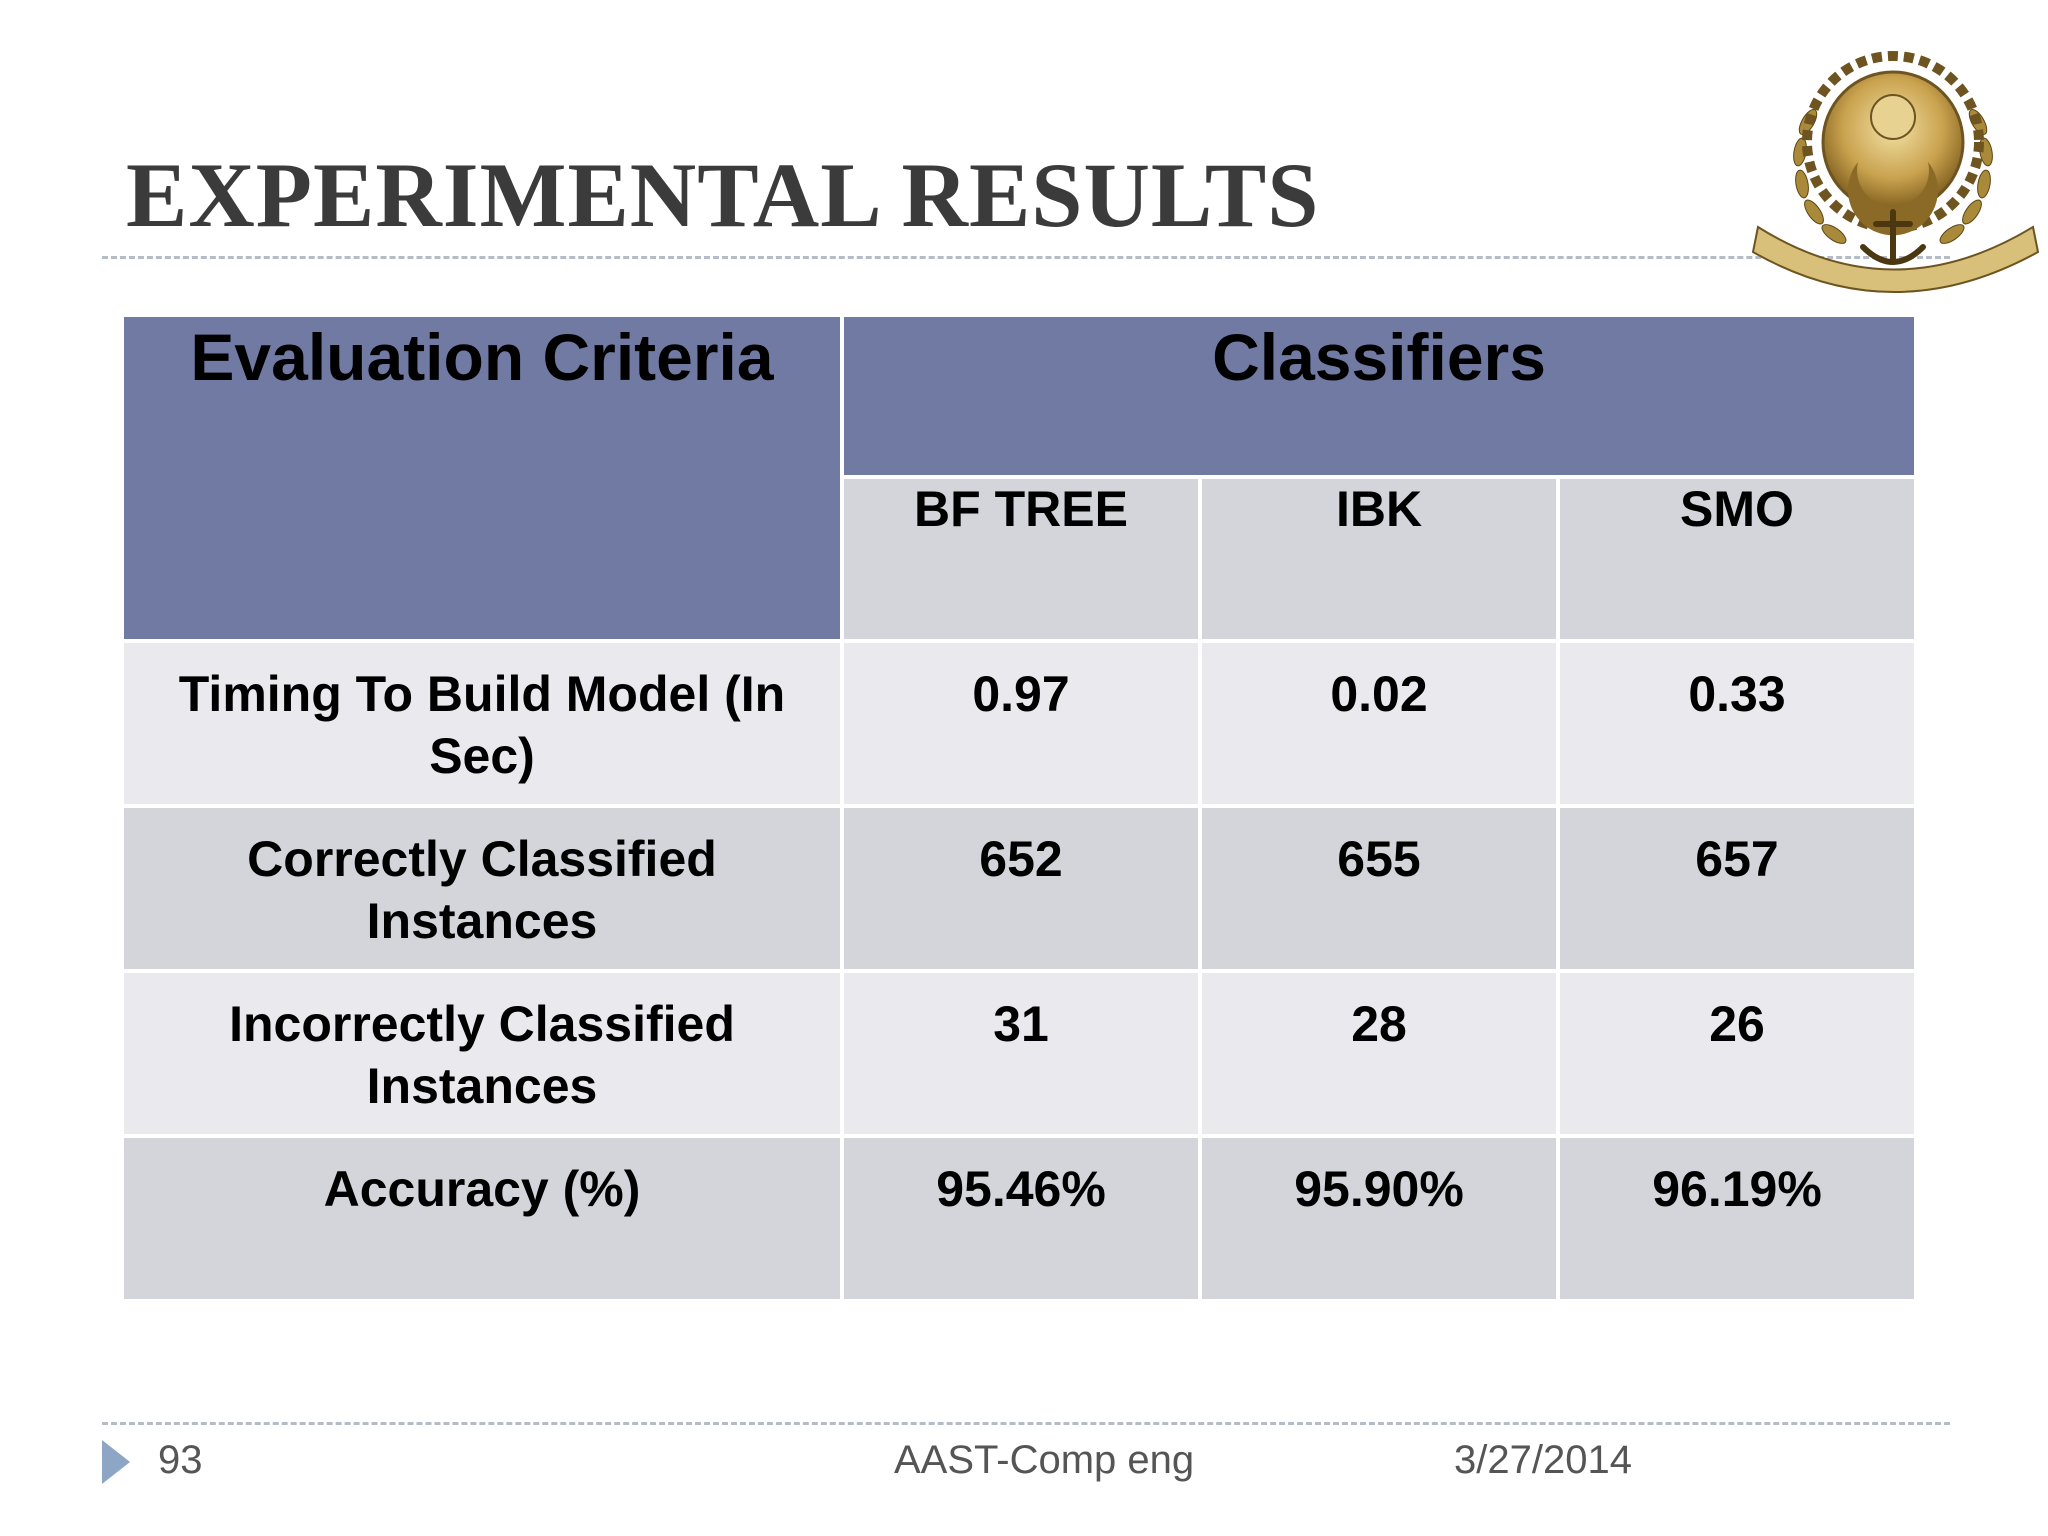  I want to click on table-row: Accuracy (%) 95.46% 95.90% 96.19%, so click(1019, 1218).